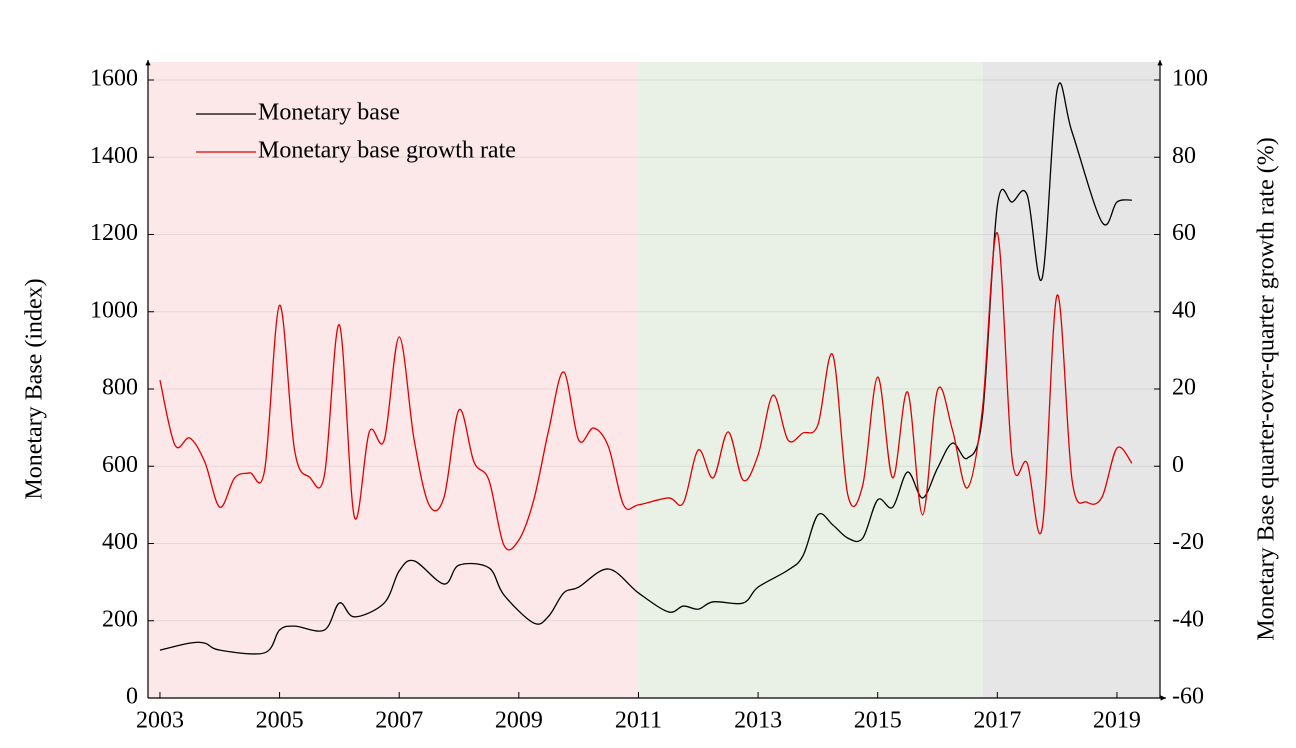  What do you see at coordinates (758, 721) in the screenshot?
I see `x-tick-label: 2013` at bounding box center [758, 721].